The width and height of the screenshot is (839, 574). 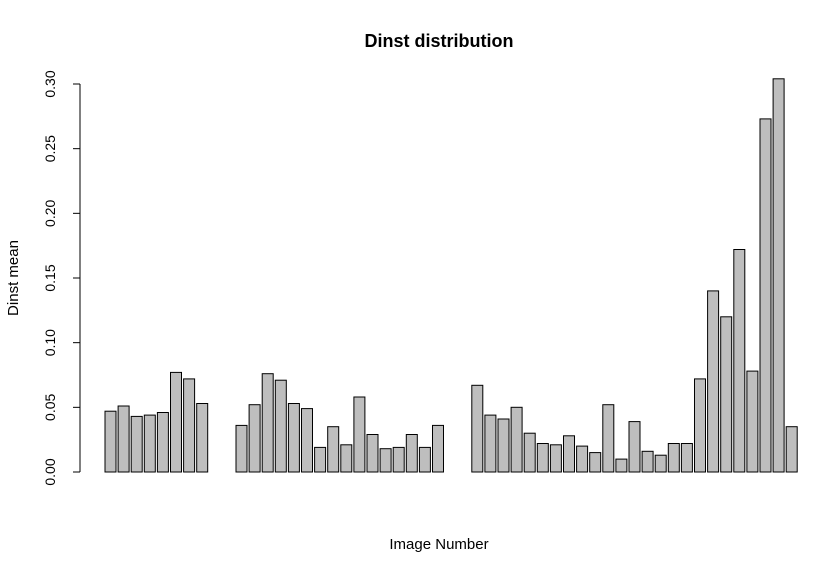 I want to click on y-axis-label: Dinst mean, so click(x=13, y=278).